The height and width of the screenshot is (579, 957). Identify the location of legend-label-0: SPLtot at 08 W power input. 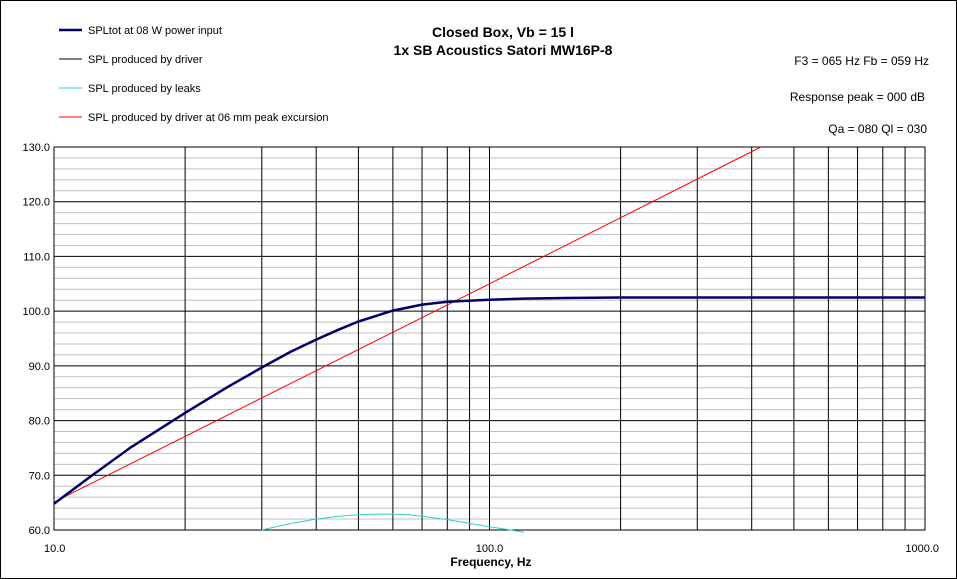
(155, 31).